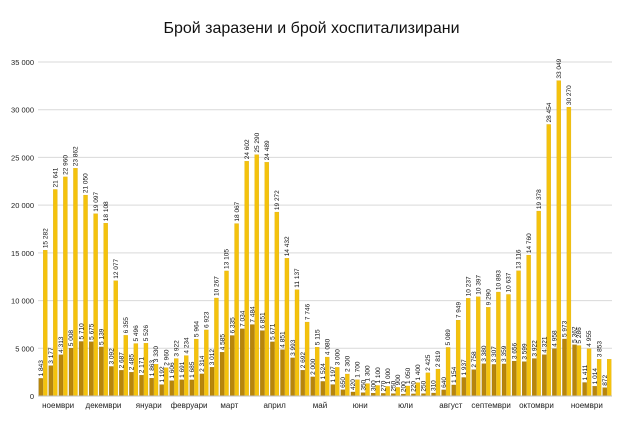  Describe the element at coordinates (307, 311) in the screenshot. I see `data-label-infected: 7 746` at that location.